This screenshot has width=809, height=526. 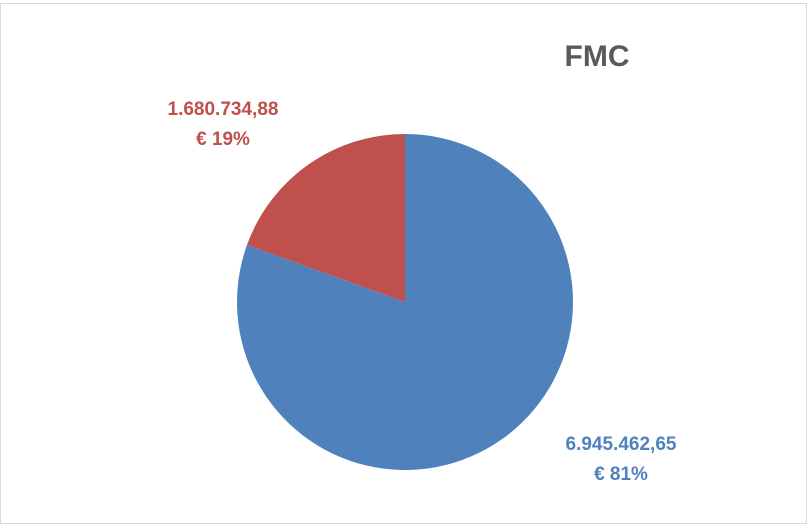 I want to click on data-label: € 81%, so click(x=621, y=474).